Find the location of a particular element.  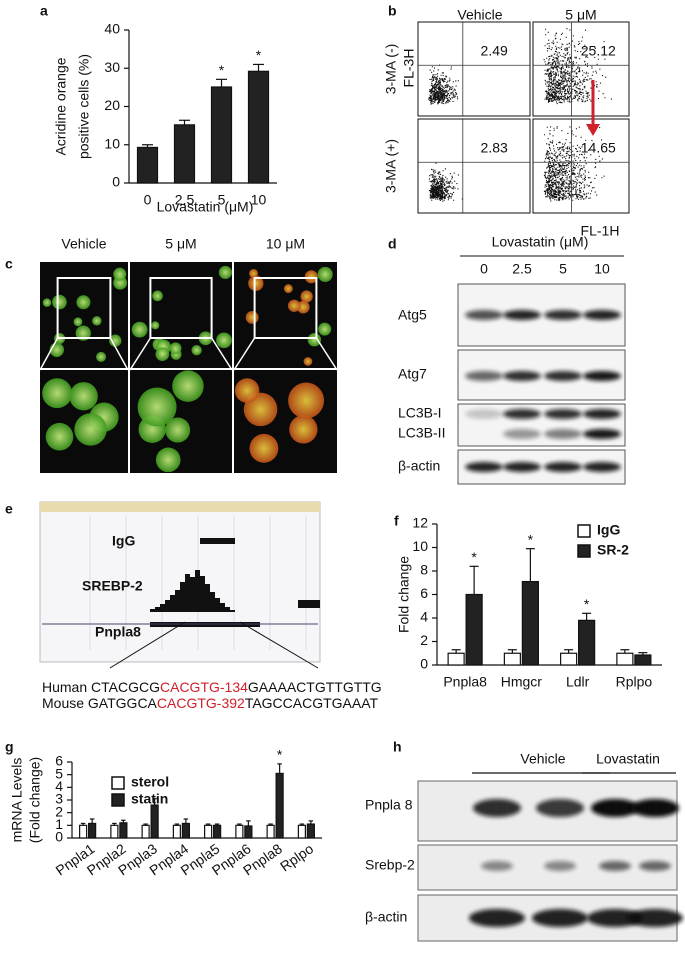

y-tick-label: 20 is located at coordinates (112, 105).